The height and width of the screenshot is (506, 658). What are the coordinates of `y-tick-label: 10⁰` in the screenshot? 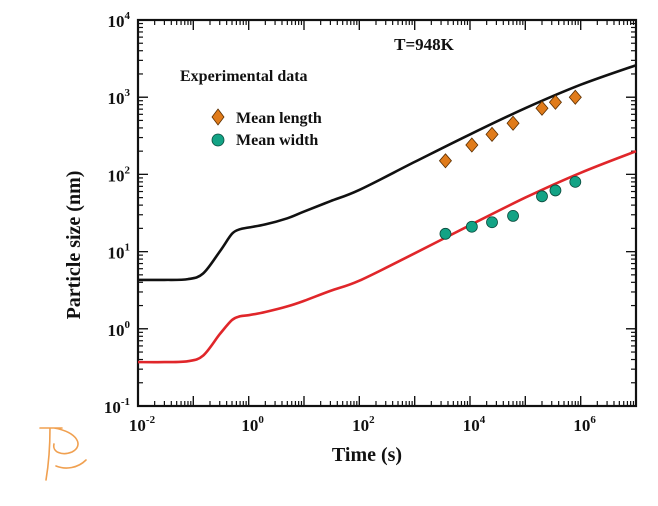 It's located at (119, 329).